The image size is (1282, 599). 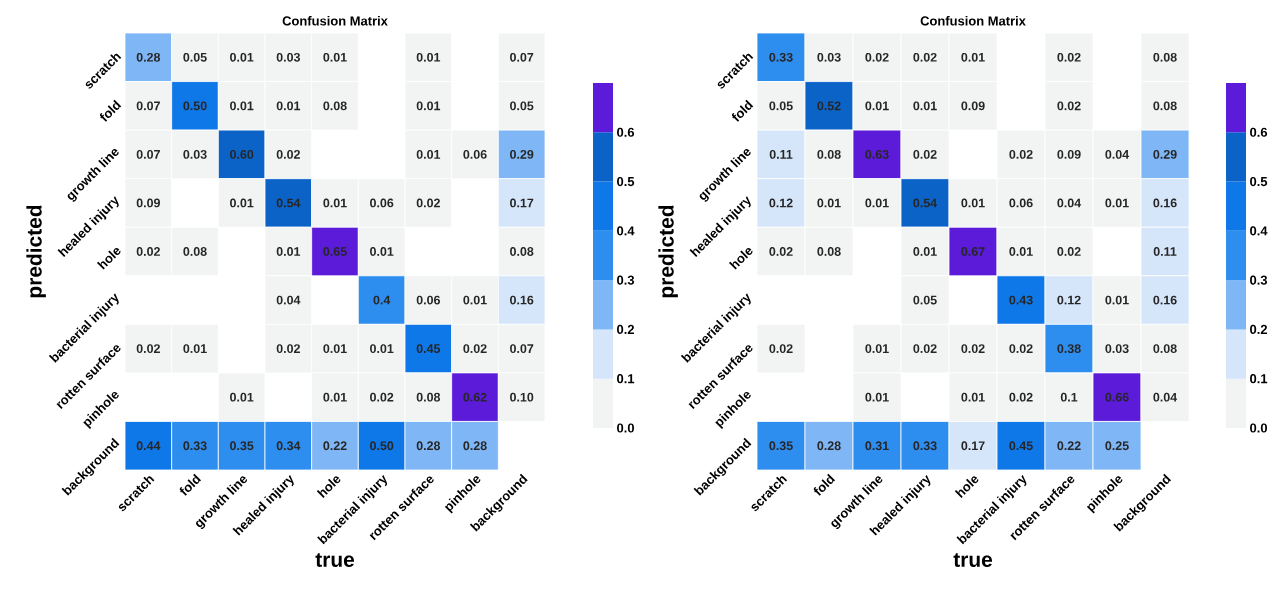 What do you see at coordinates (626, 280) in the screenshot?
I see `color-bar-label: 0.3` at bounding box center [626, 280].